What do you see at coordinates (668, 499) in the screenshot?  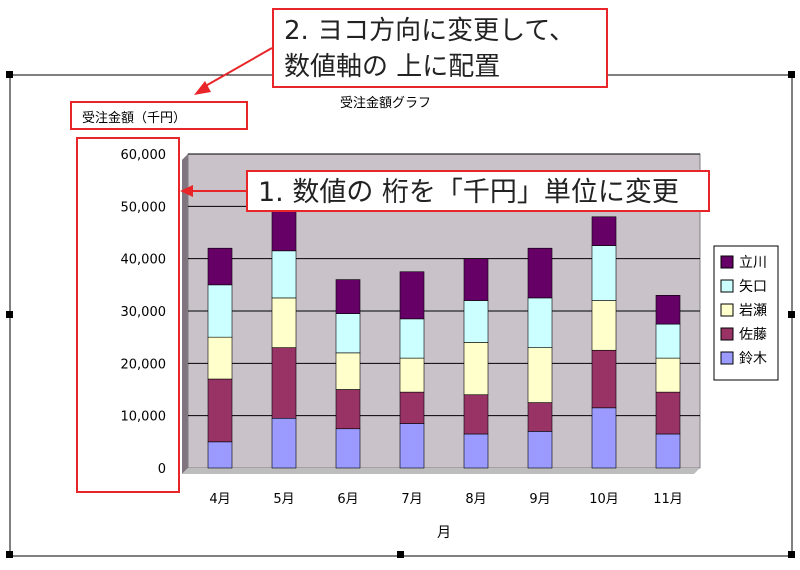 I see `x-tick-label: 11月` at bounding box center [668, 499].